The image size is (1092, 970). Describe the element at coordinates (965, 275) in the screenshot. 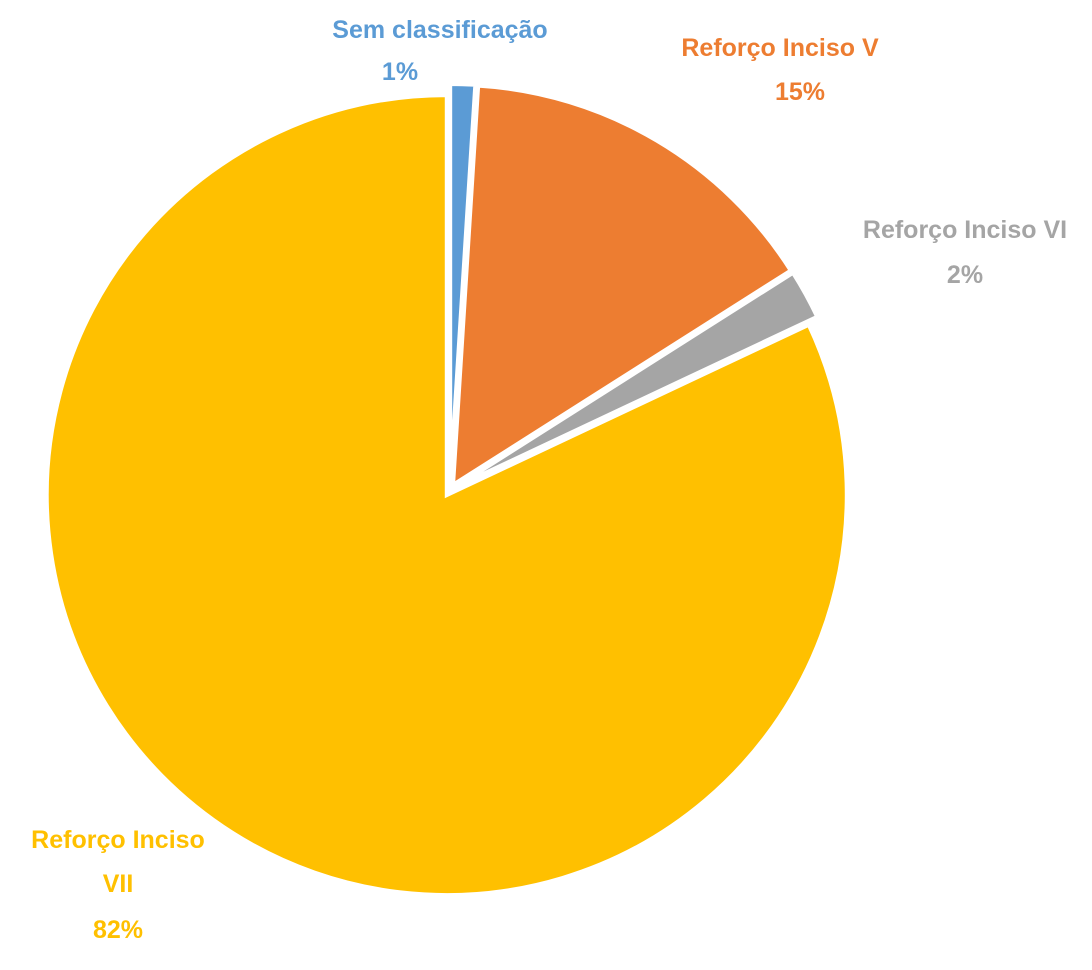

I see `value-label: 2%` at that location.